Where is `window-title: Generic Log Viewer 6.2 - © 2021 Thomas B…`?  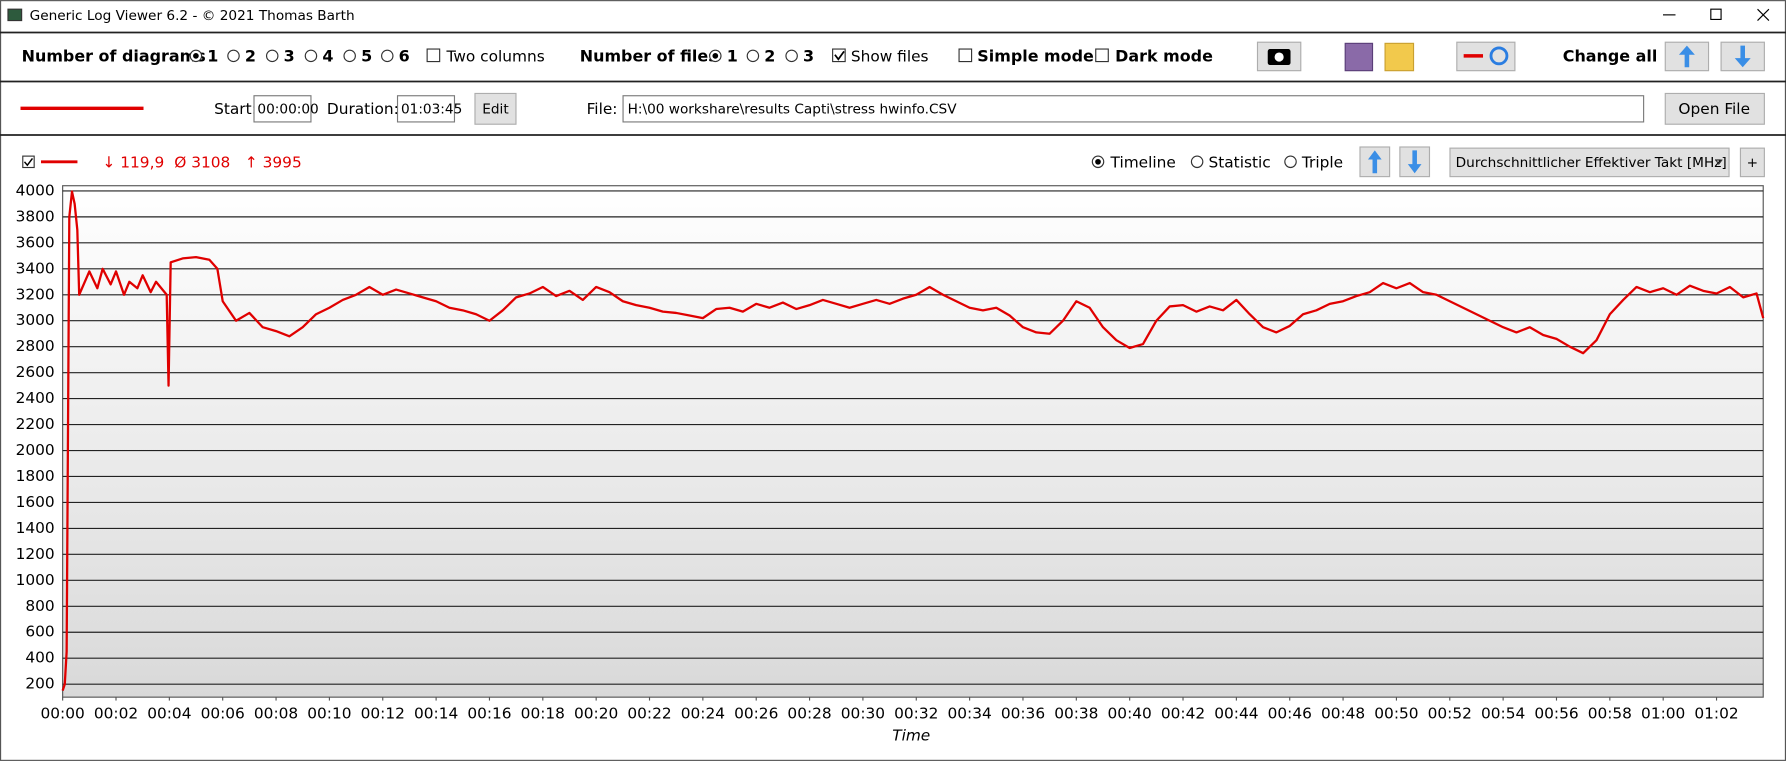 window-title: Generic Log Viewer 6.2 - © 2021 Thomas B… is located at coordinates (192, 16).